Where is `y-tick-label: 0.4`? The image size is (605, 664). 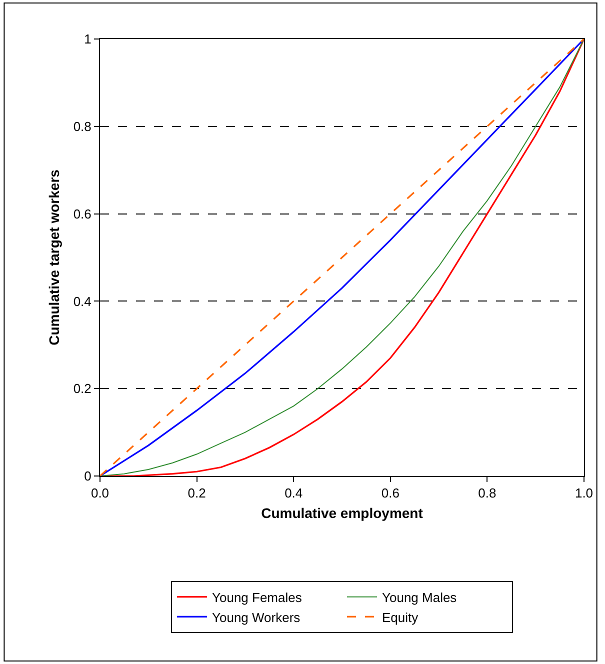 y-tick-label: 0.4 is located at coordinates (82, 301).